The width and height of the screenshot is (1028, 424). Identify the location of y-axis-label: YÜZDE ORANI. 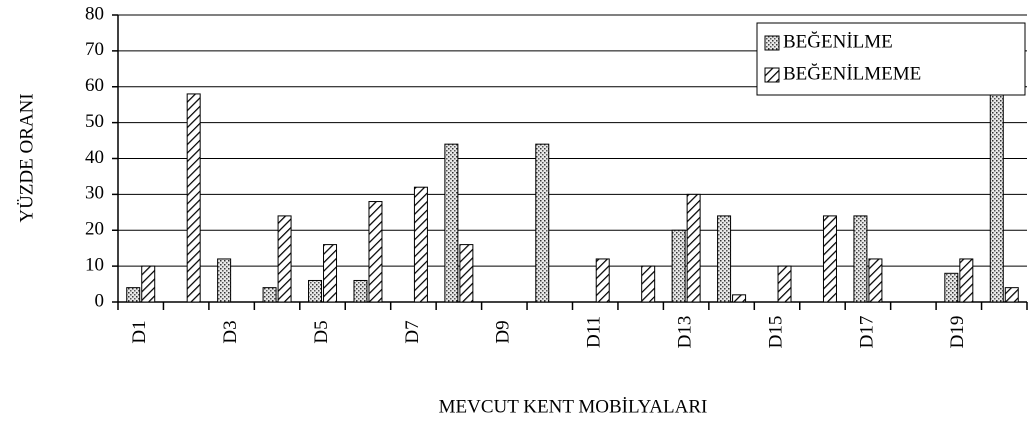
(26, 157).